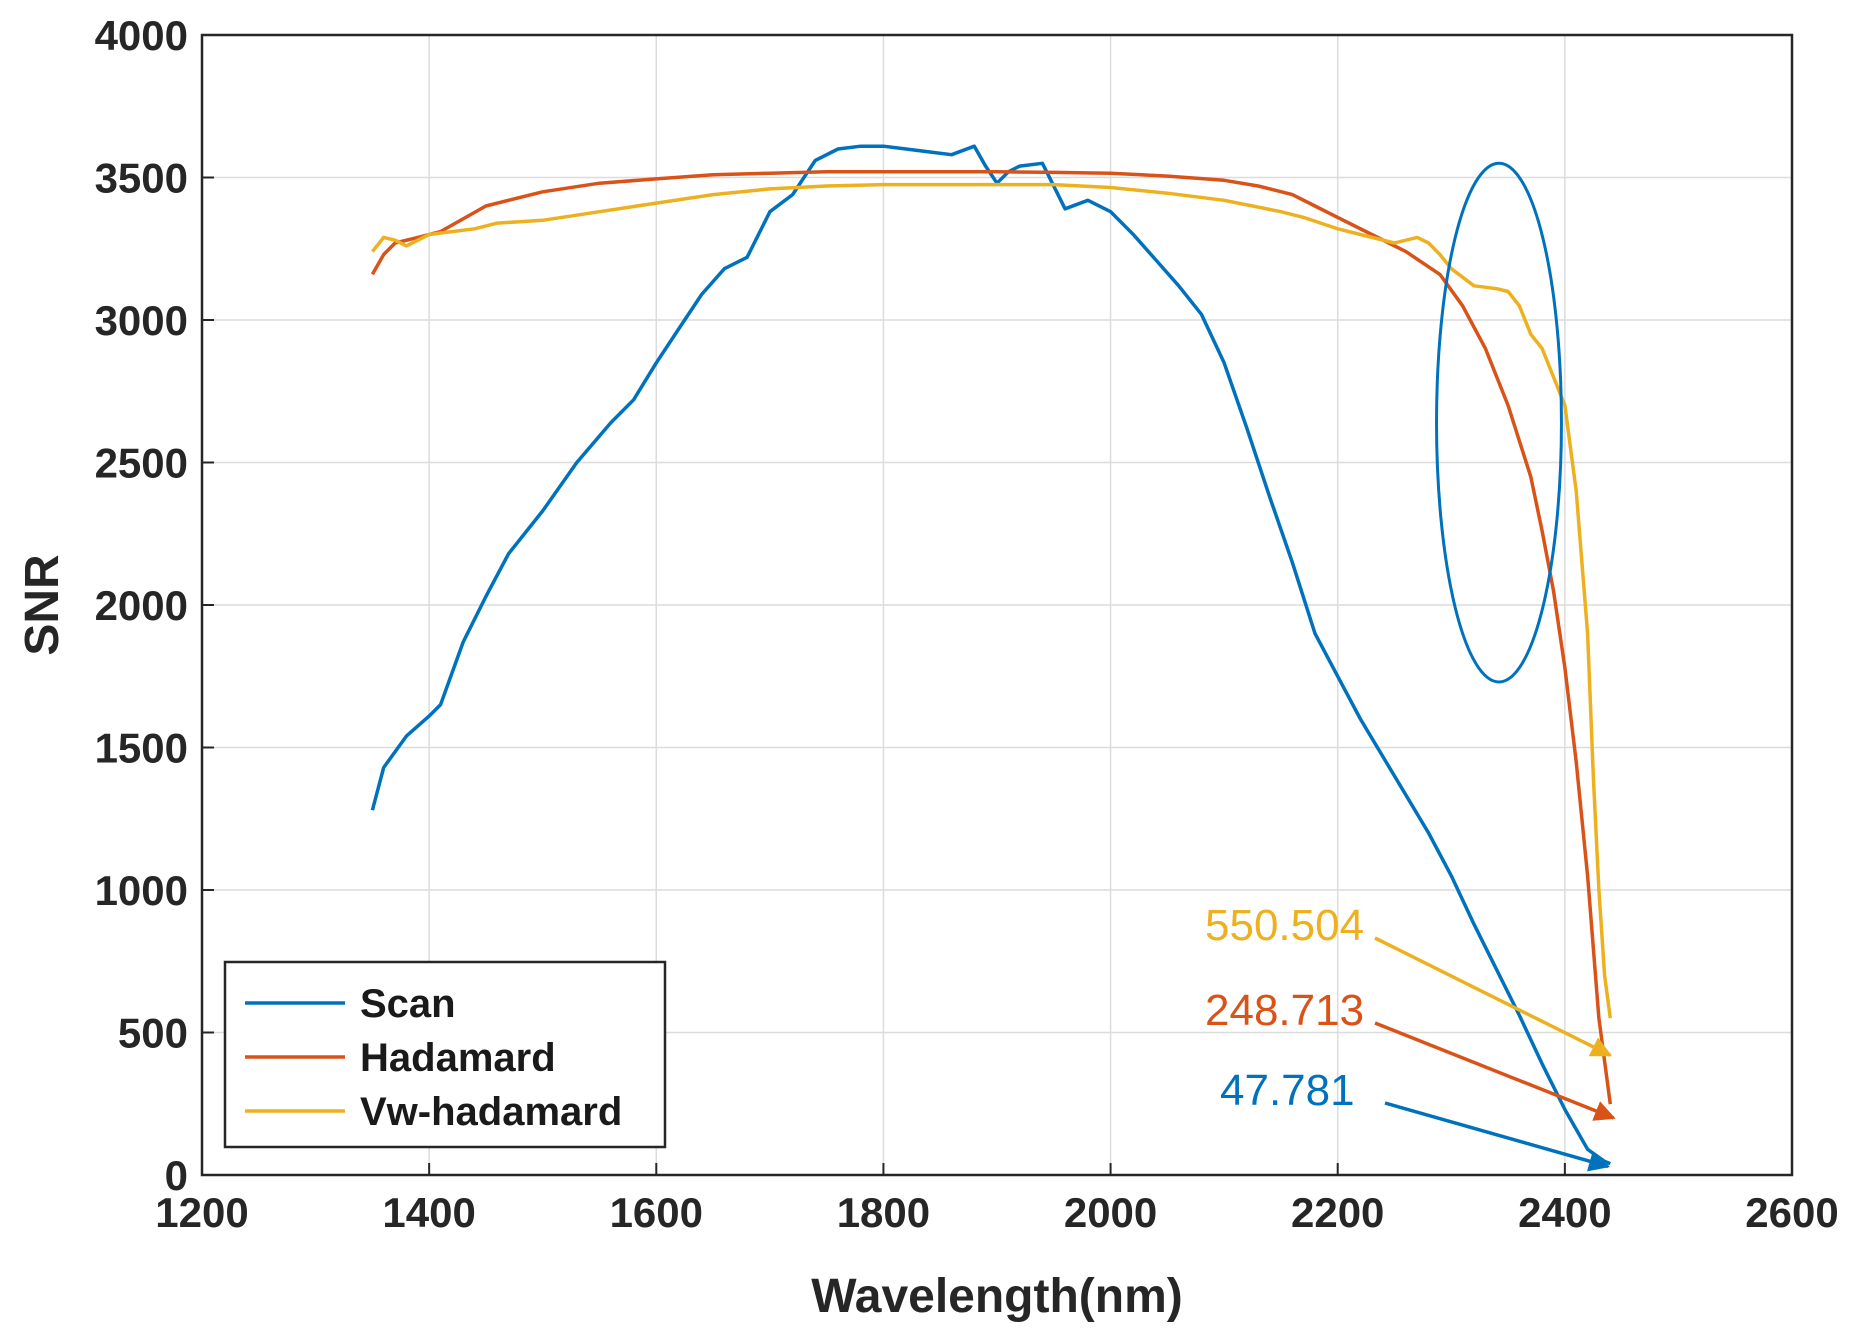  What do you see at coordinates (1287, 1090) in the screenshot?
I see `annotation-label: 47.781` at bounding box center [1287, 1090].